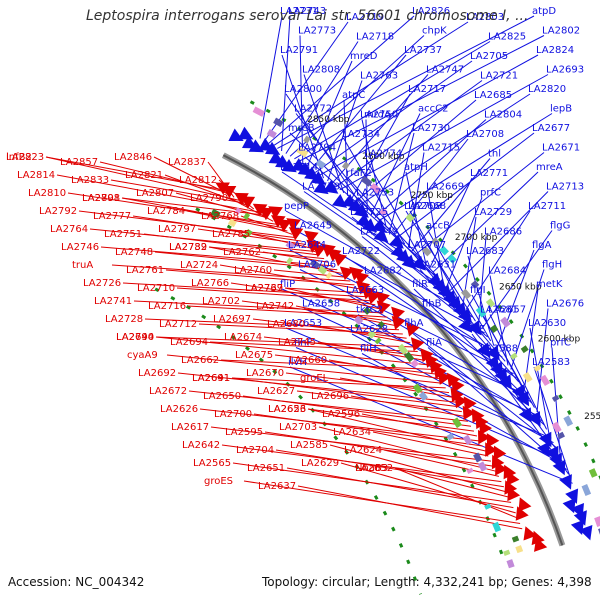 The width and height of the screenshot is (600, 600). I want to click on reverse-gene-label: LA2704, so click(255, 450).